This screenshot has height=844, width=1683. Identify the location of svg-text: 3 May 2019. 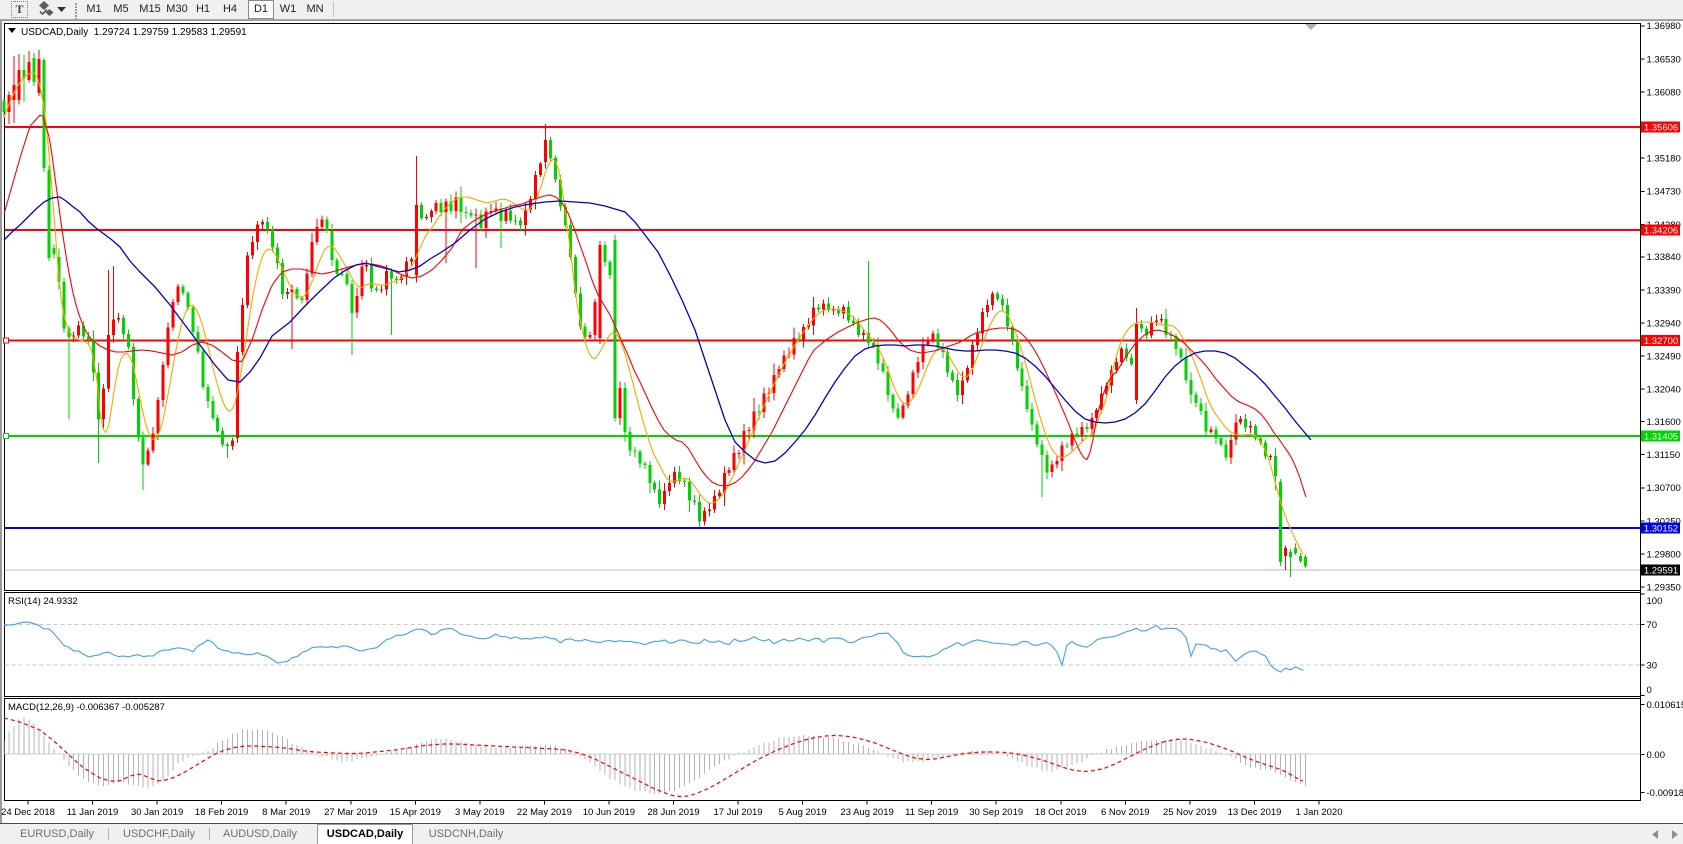
(480, 812).